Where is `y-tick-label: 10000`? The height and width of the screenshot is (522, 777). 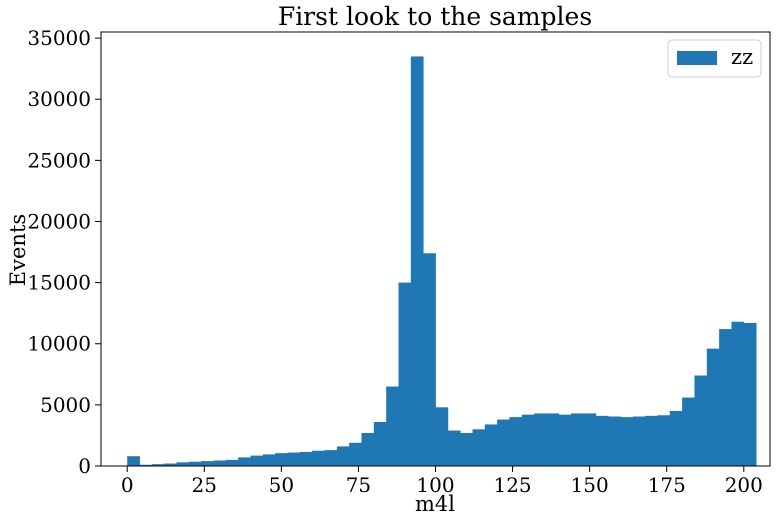
y-tick-label: 10000 is located at coordinates (59, 344).